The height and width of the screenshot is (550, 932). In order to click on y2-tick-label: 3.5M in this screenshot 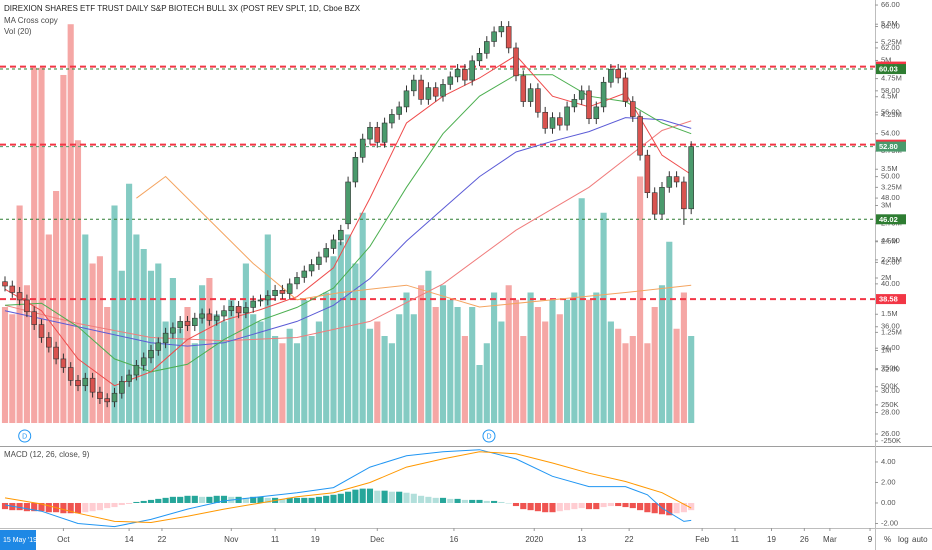, I will do `click(889, 168)`.